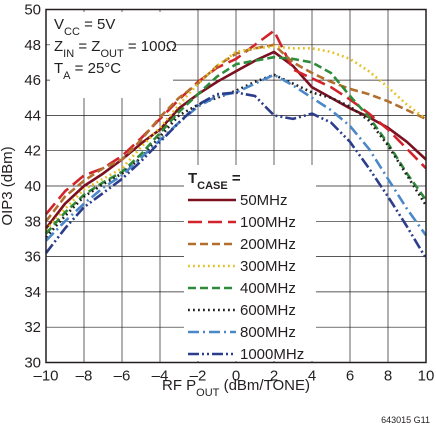 This screenshot has height=427, width=436. I want to click on legend-label: 600MHz, so click(268, 310).